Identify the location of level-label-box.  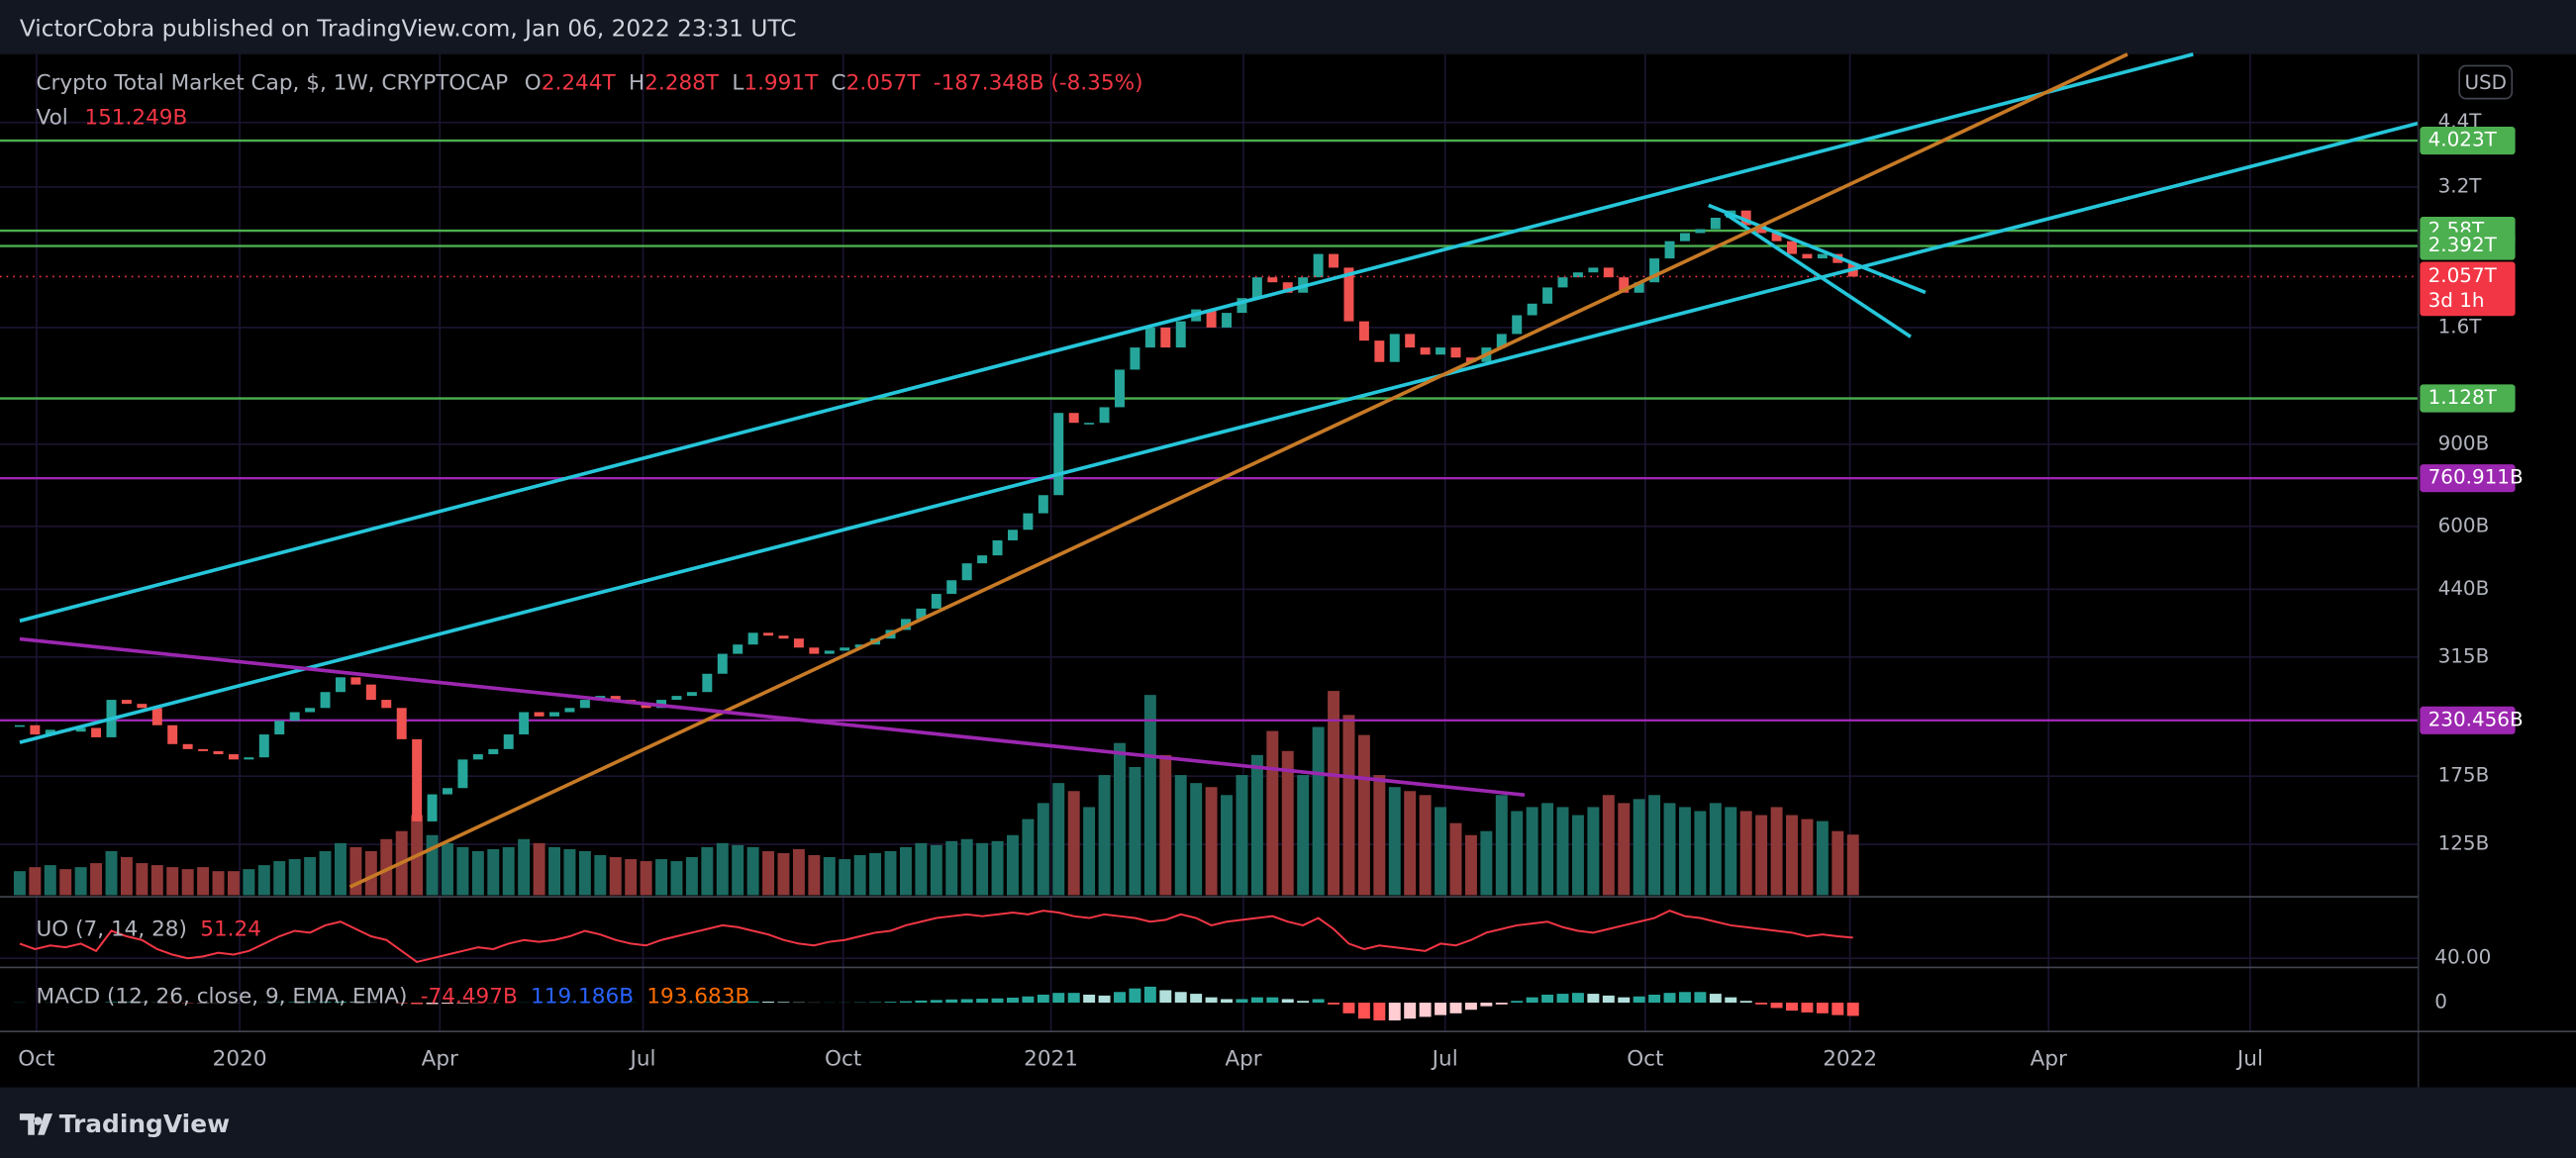
(2468, 479).